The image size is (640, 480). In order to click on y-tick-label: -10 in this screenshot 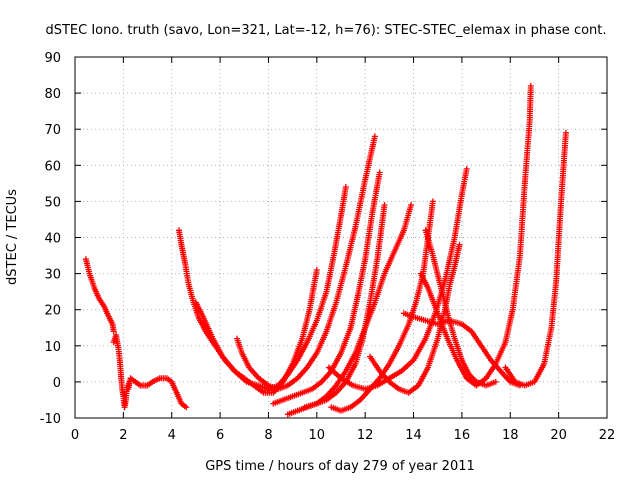, I will do `click(50, 419)`.